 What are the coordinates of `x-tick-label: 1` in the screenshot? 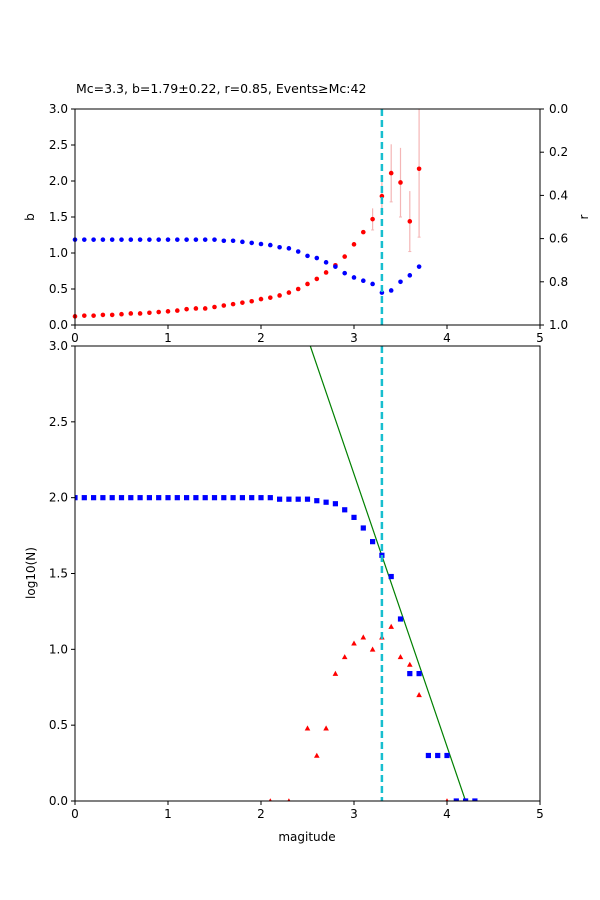 It's located at (168, 338).